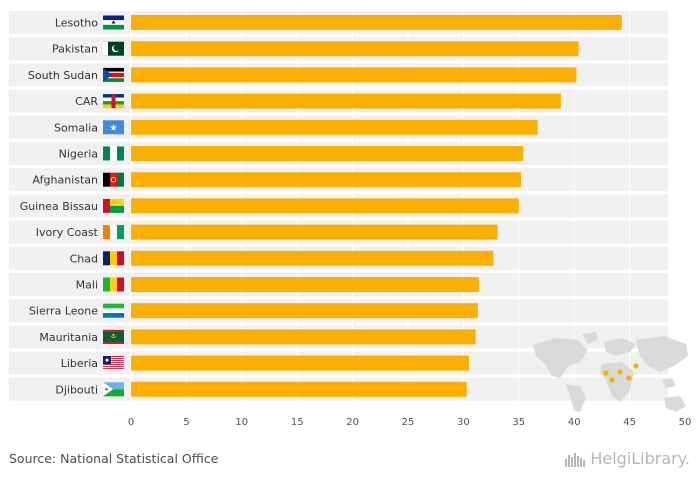 This screenshot has width=700, height=483. Describe the element at coordinates (352, 422) in the screenshot. I see `x-tick-label: 20` at that location.